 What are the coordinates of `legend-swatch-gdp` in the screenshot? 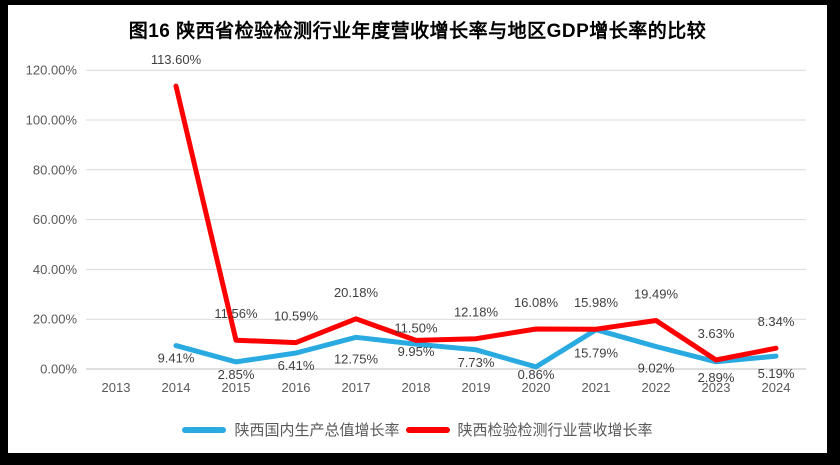 It's located at (204, 429).